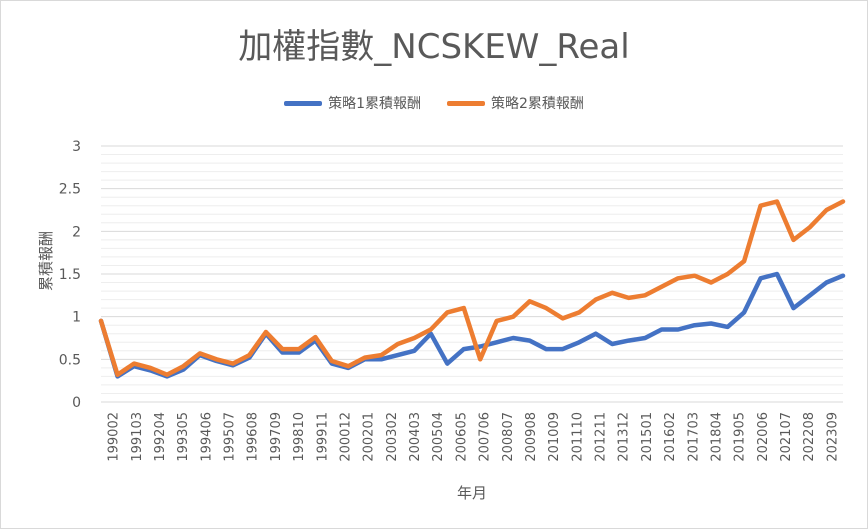 Image resolution: width=868 pixels, height=529 pixels. Describe the element at coordinates (740, 437) in the screenshot. I see `x-tick-label: 201905` at that location.